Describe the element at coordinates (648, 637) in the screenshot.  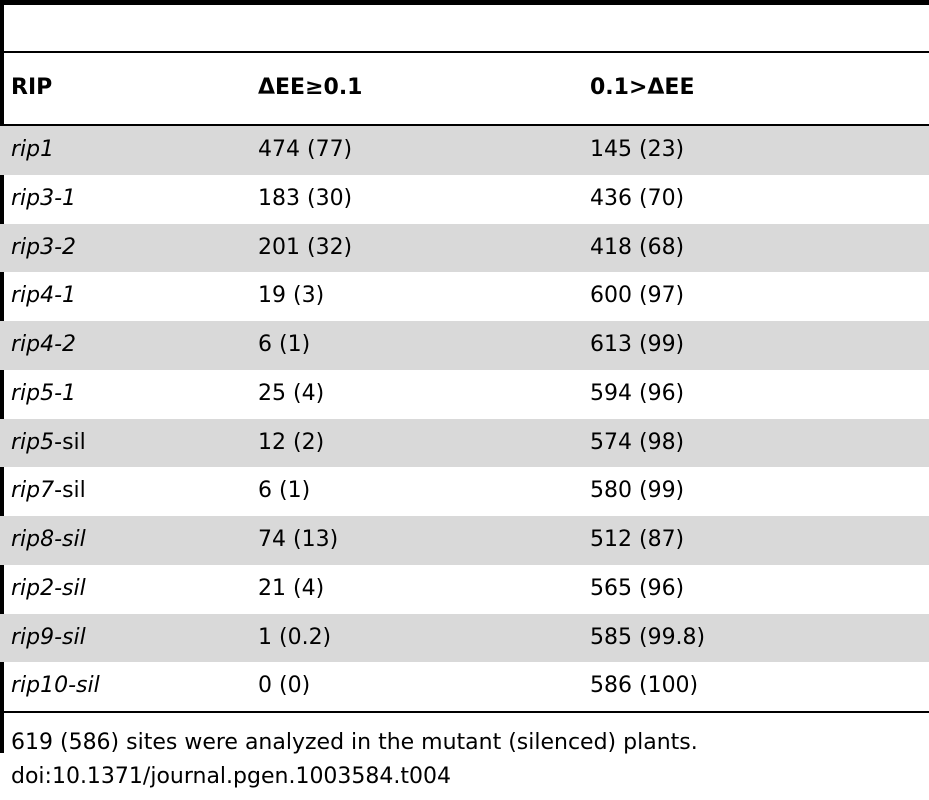
I see `delta-ee-lt-value: 585 (99.8)` at that location.